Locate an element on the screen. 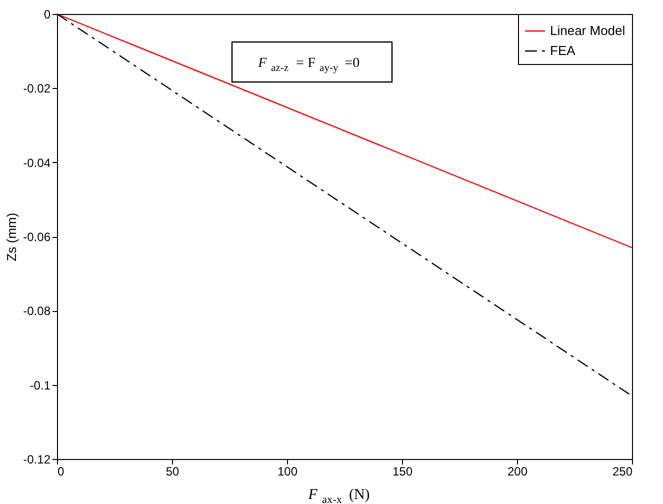 The height and width of the screenshot is (504, 663). y-tick-label: -0.02 is located at coordinates (37, 89).